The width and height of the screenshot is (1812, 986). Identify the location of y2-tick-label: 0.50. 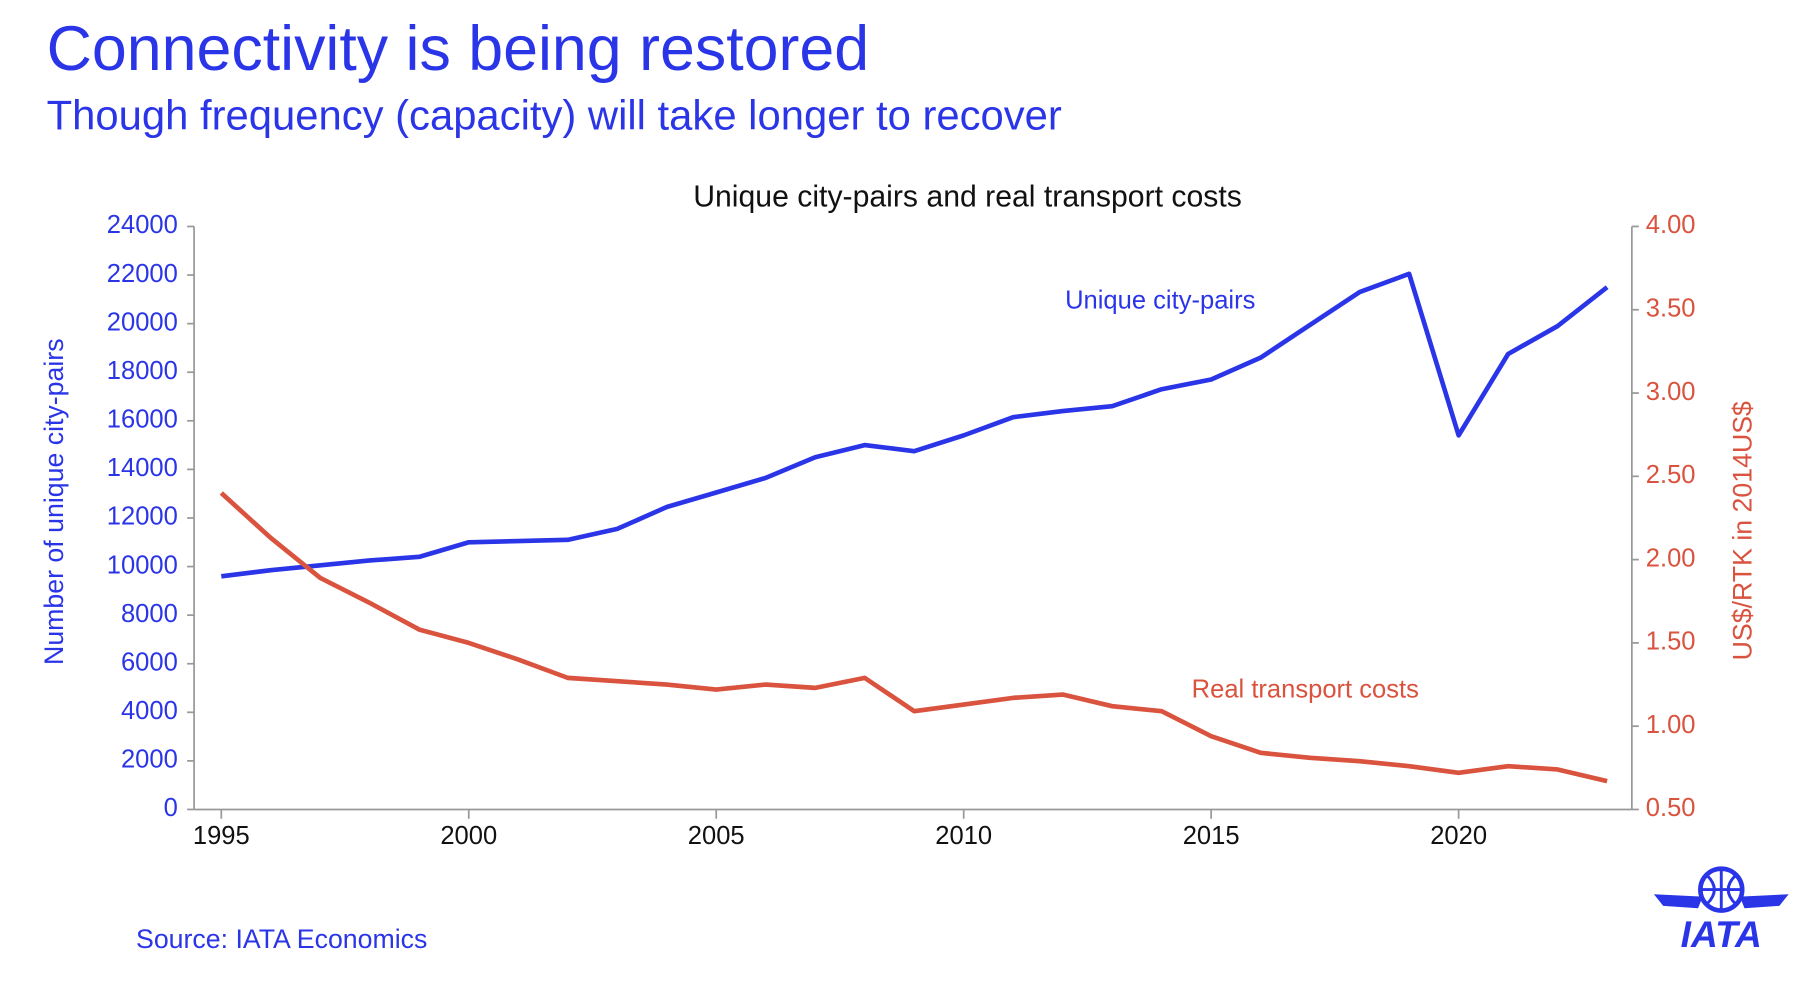
(1671, 808).